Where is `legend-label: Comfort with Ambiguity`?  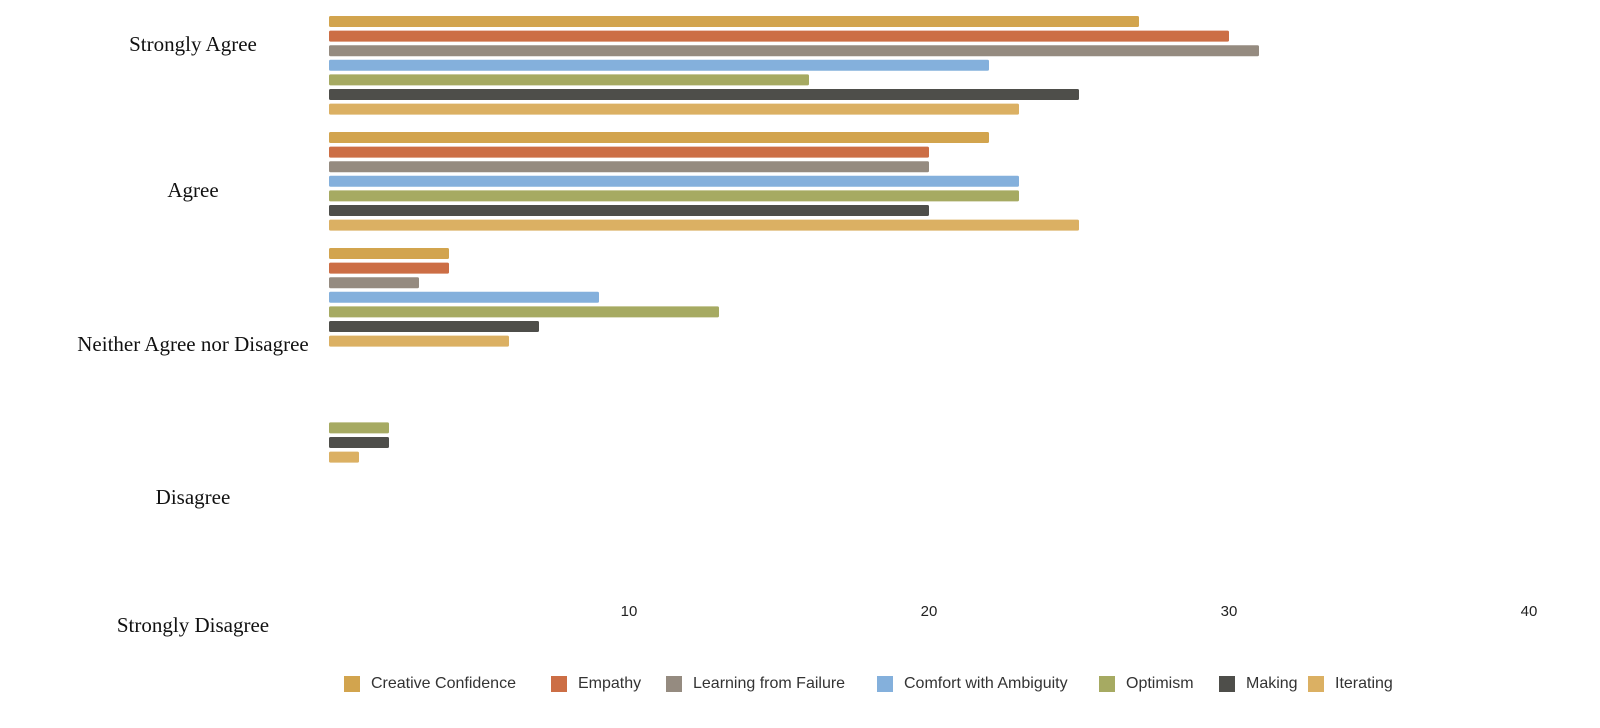
legend-label: Comfort with Ambiguity is located at coordinates (986, 683).